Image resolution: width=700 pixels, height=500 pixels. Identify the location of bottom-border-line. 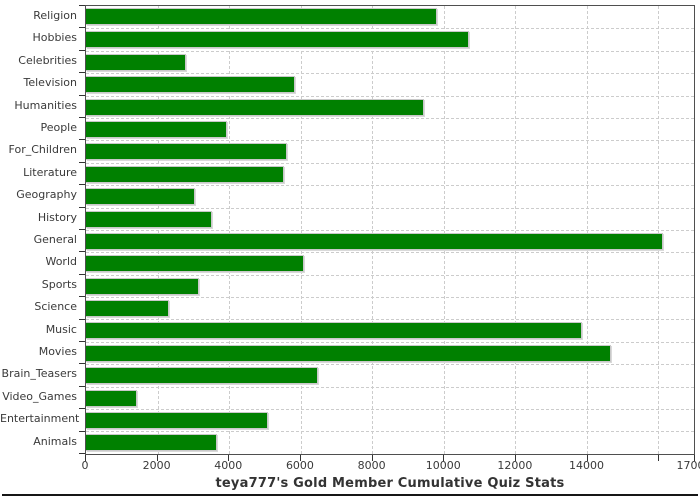
(350, 495).